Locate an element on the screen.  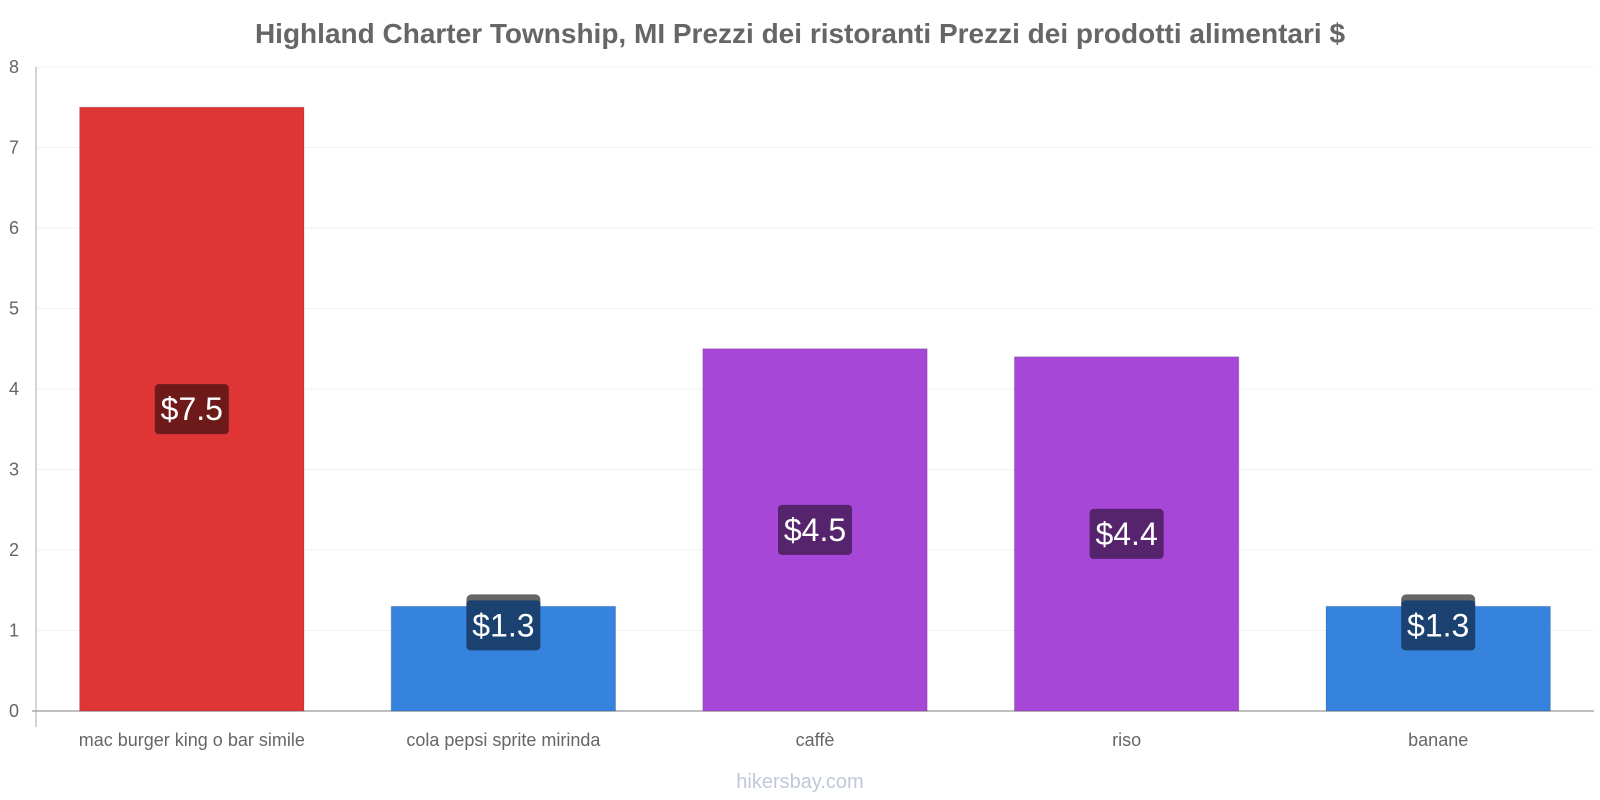
y-tick-label: 2 is located at coordinates (14, 550).